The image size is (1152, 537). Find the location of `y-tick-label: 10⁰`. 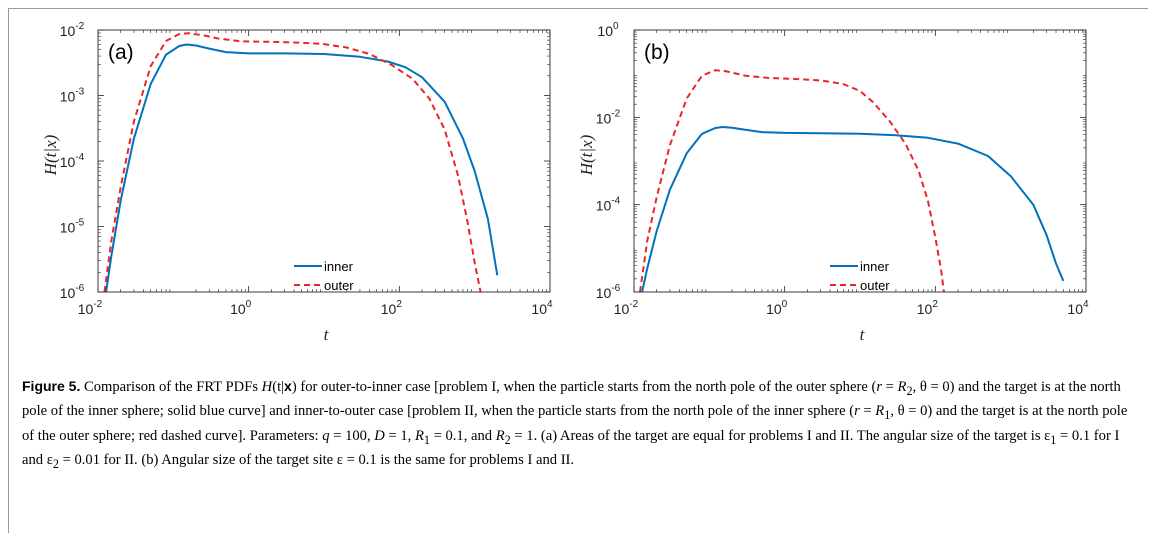

y-tick-label: 10⁰ is located at coordinates (608, 30).